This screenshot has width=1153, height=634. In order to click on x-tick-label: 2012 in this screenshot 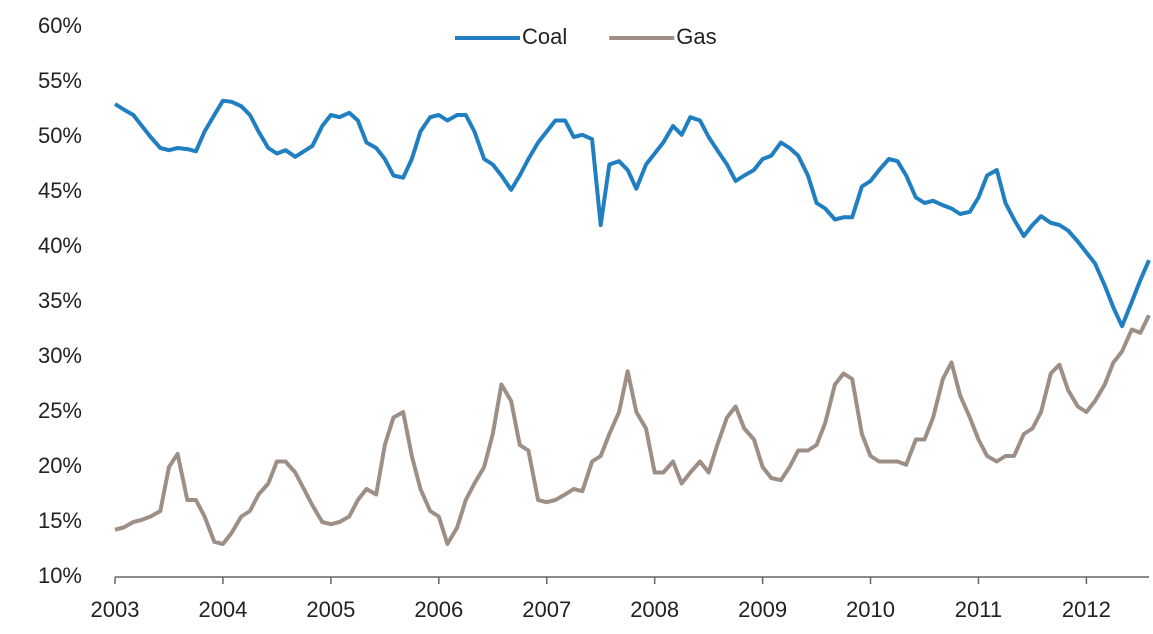, I will do `click(1086, 609)`.